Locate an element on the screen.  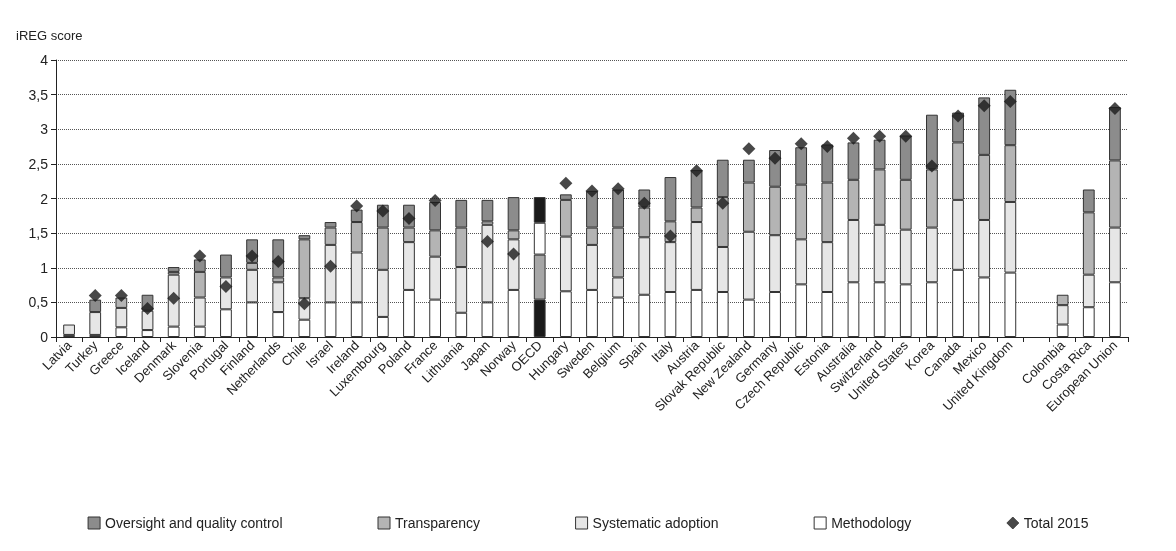
legend-label: Oversight and quality control is located at coordinates (194, 523).